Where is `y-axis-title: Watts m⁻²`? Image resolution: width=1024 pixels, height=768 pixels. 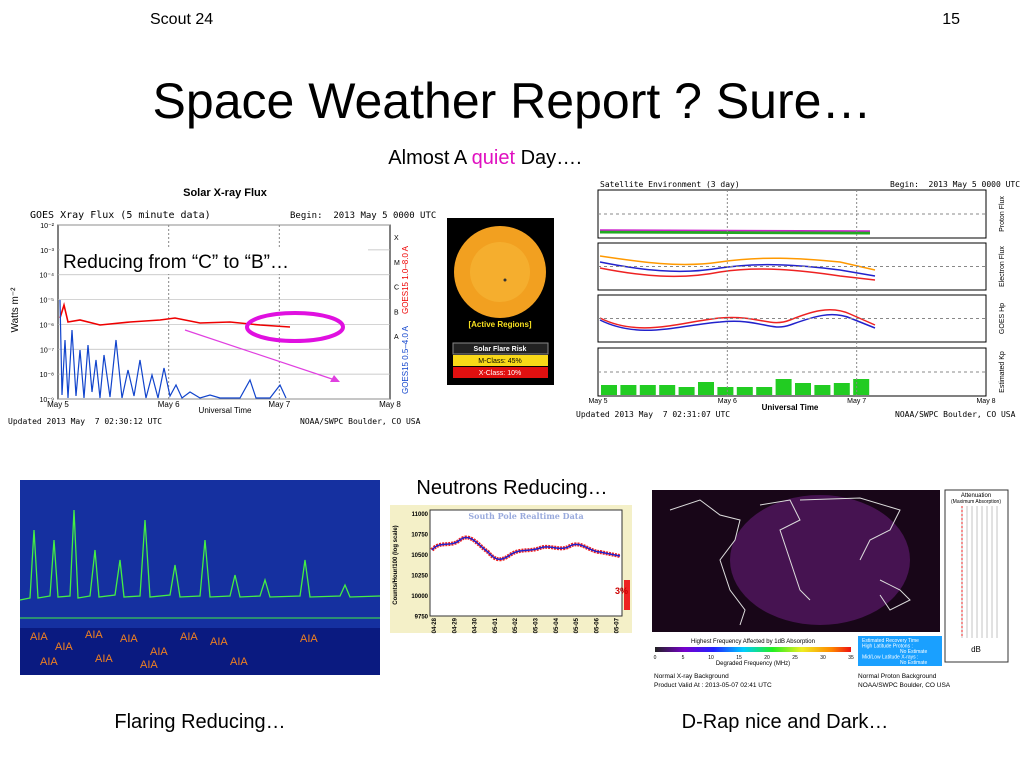 y-axis-title: Watts m⁻² is located at coordinates (15, 310).